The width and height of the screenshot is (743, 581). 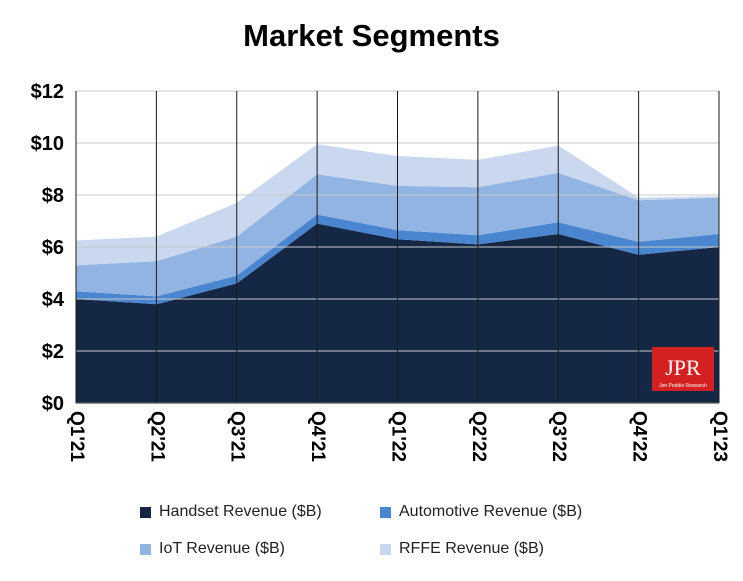 What do you see at coordinates (683, 386) in the screenshot?
I see `logo-subtext: Jon Peddie Research` at bounding box center [683, 386].